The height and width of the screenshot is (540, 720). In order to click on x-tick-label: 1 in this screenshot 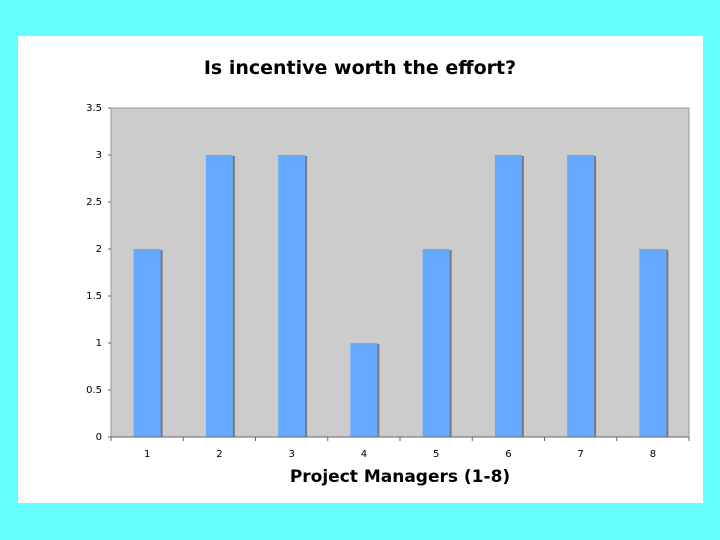, I will do `click(147, 454)`.